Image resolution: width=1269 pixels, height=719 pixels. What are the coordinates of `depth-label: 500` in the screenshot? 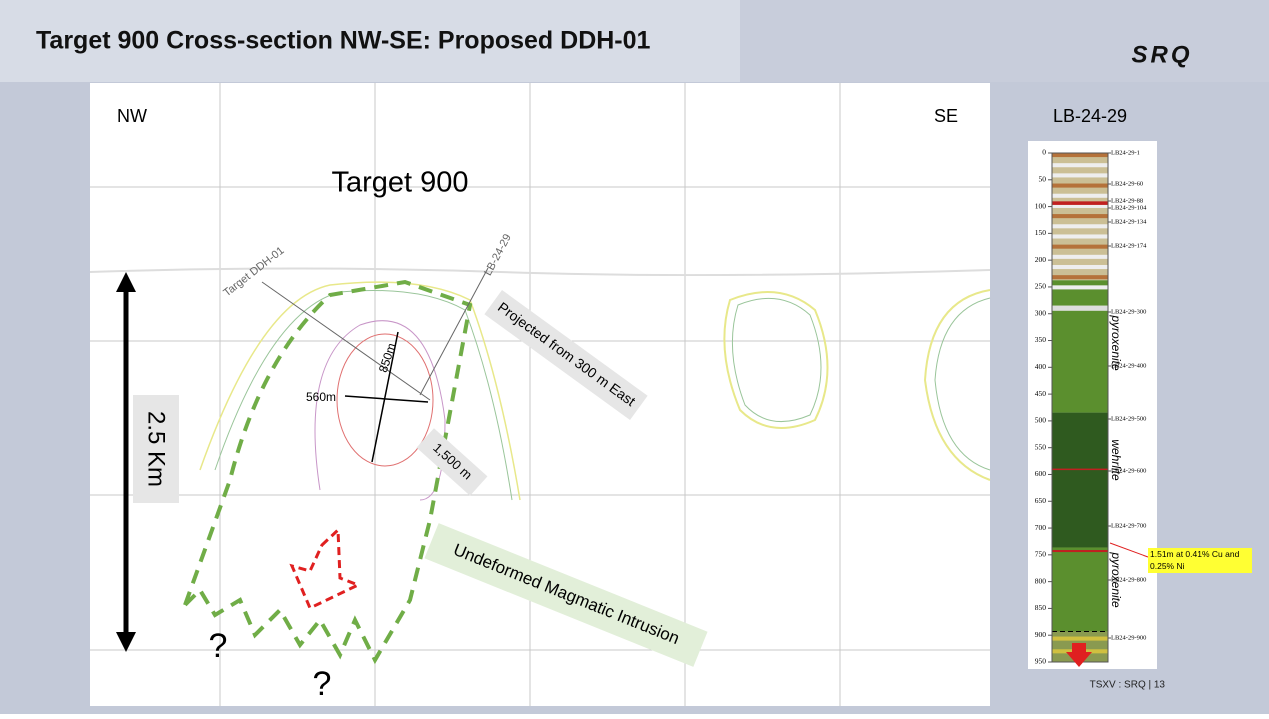 It's located at (1041, 420).